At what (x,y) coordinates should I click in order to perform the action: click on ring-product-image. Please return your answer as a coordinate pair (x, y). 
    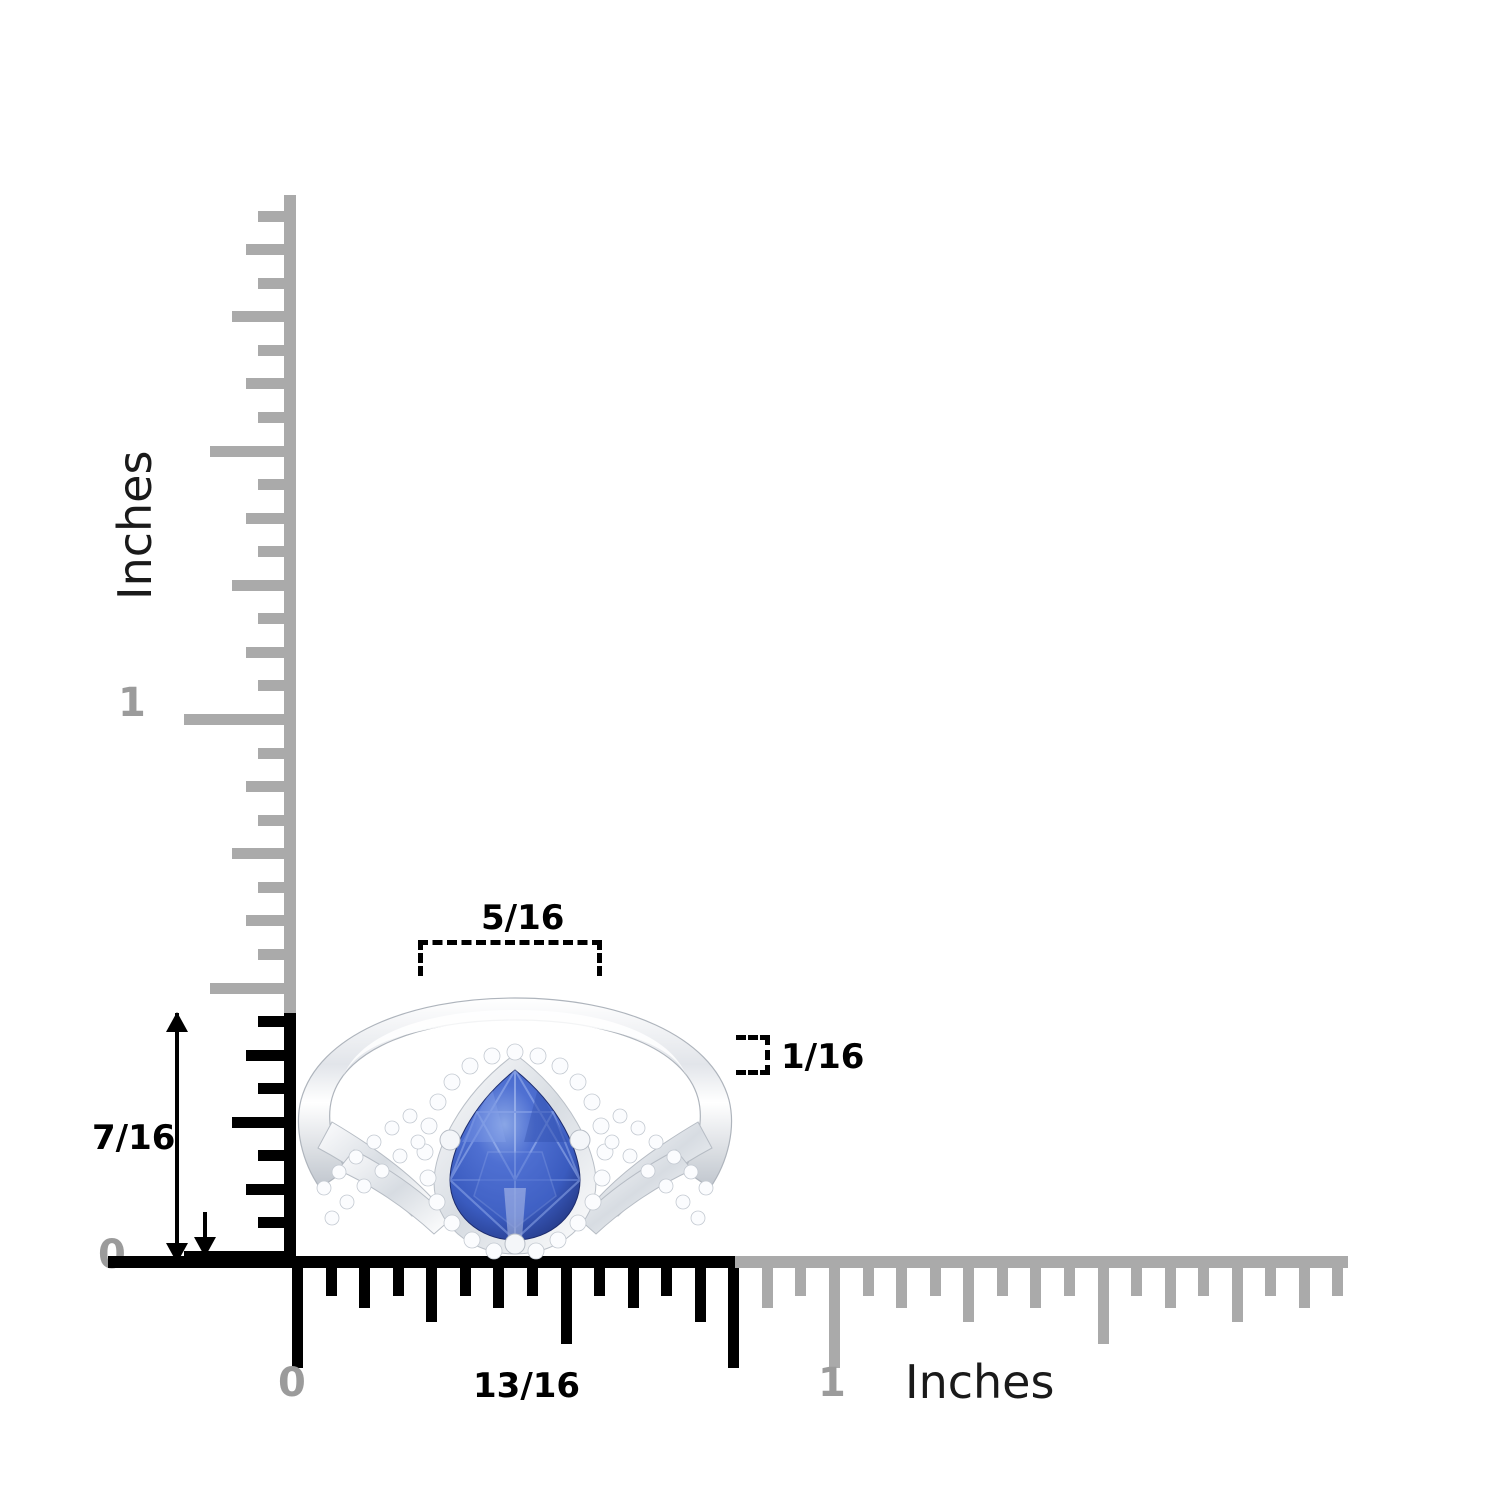
    Looking at the image, I should click on (515, 1127).